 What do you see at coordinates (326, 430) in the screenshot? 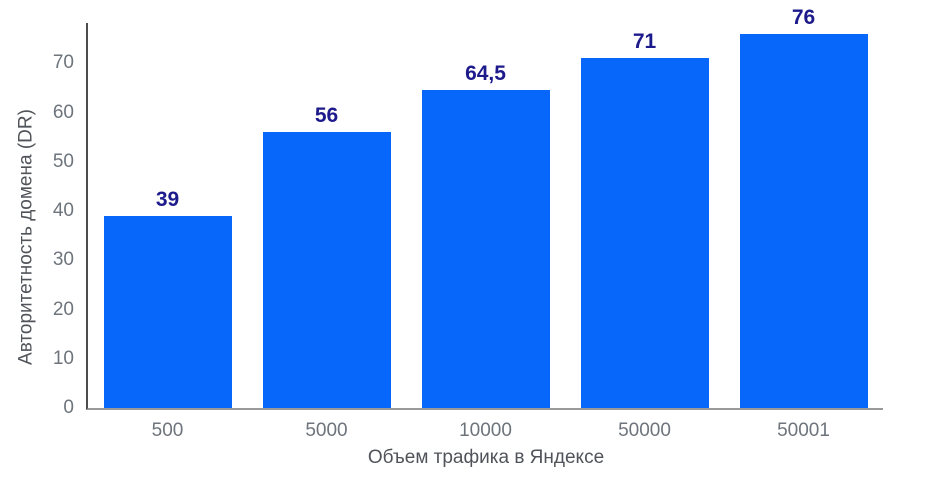
I see `x-tick-label: 5000` at bounding box center [326, 430].